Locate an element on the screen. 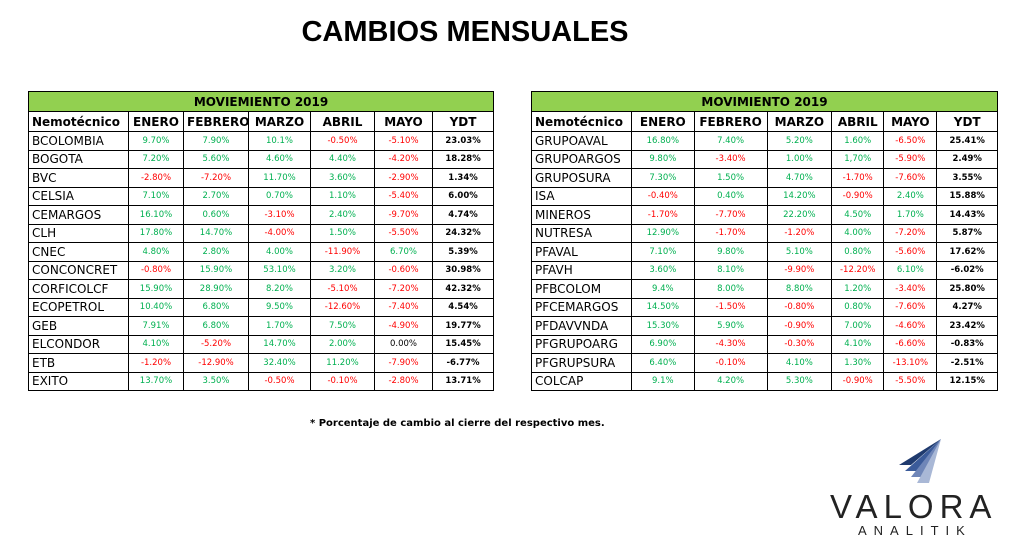  value-cell: 1.20% is located at coordinates (858, 289).